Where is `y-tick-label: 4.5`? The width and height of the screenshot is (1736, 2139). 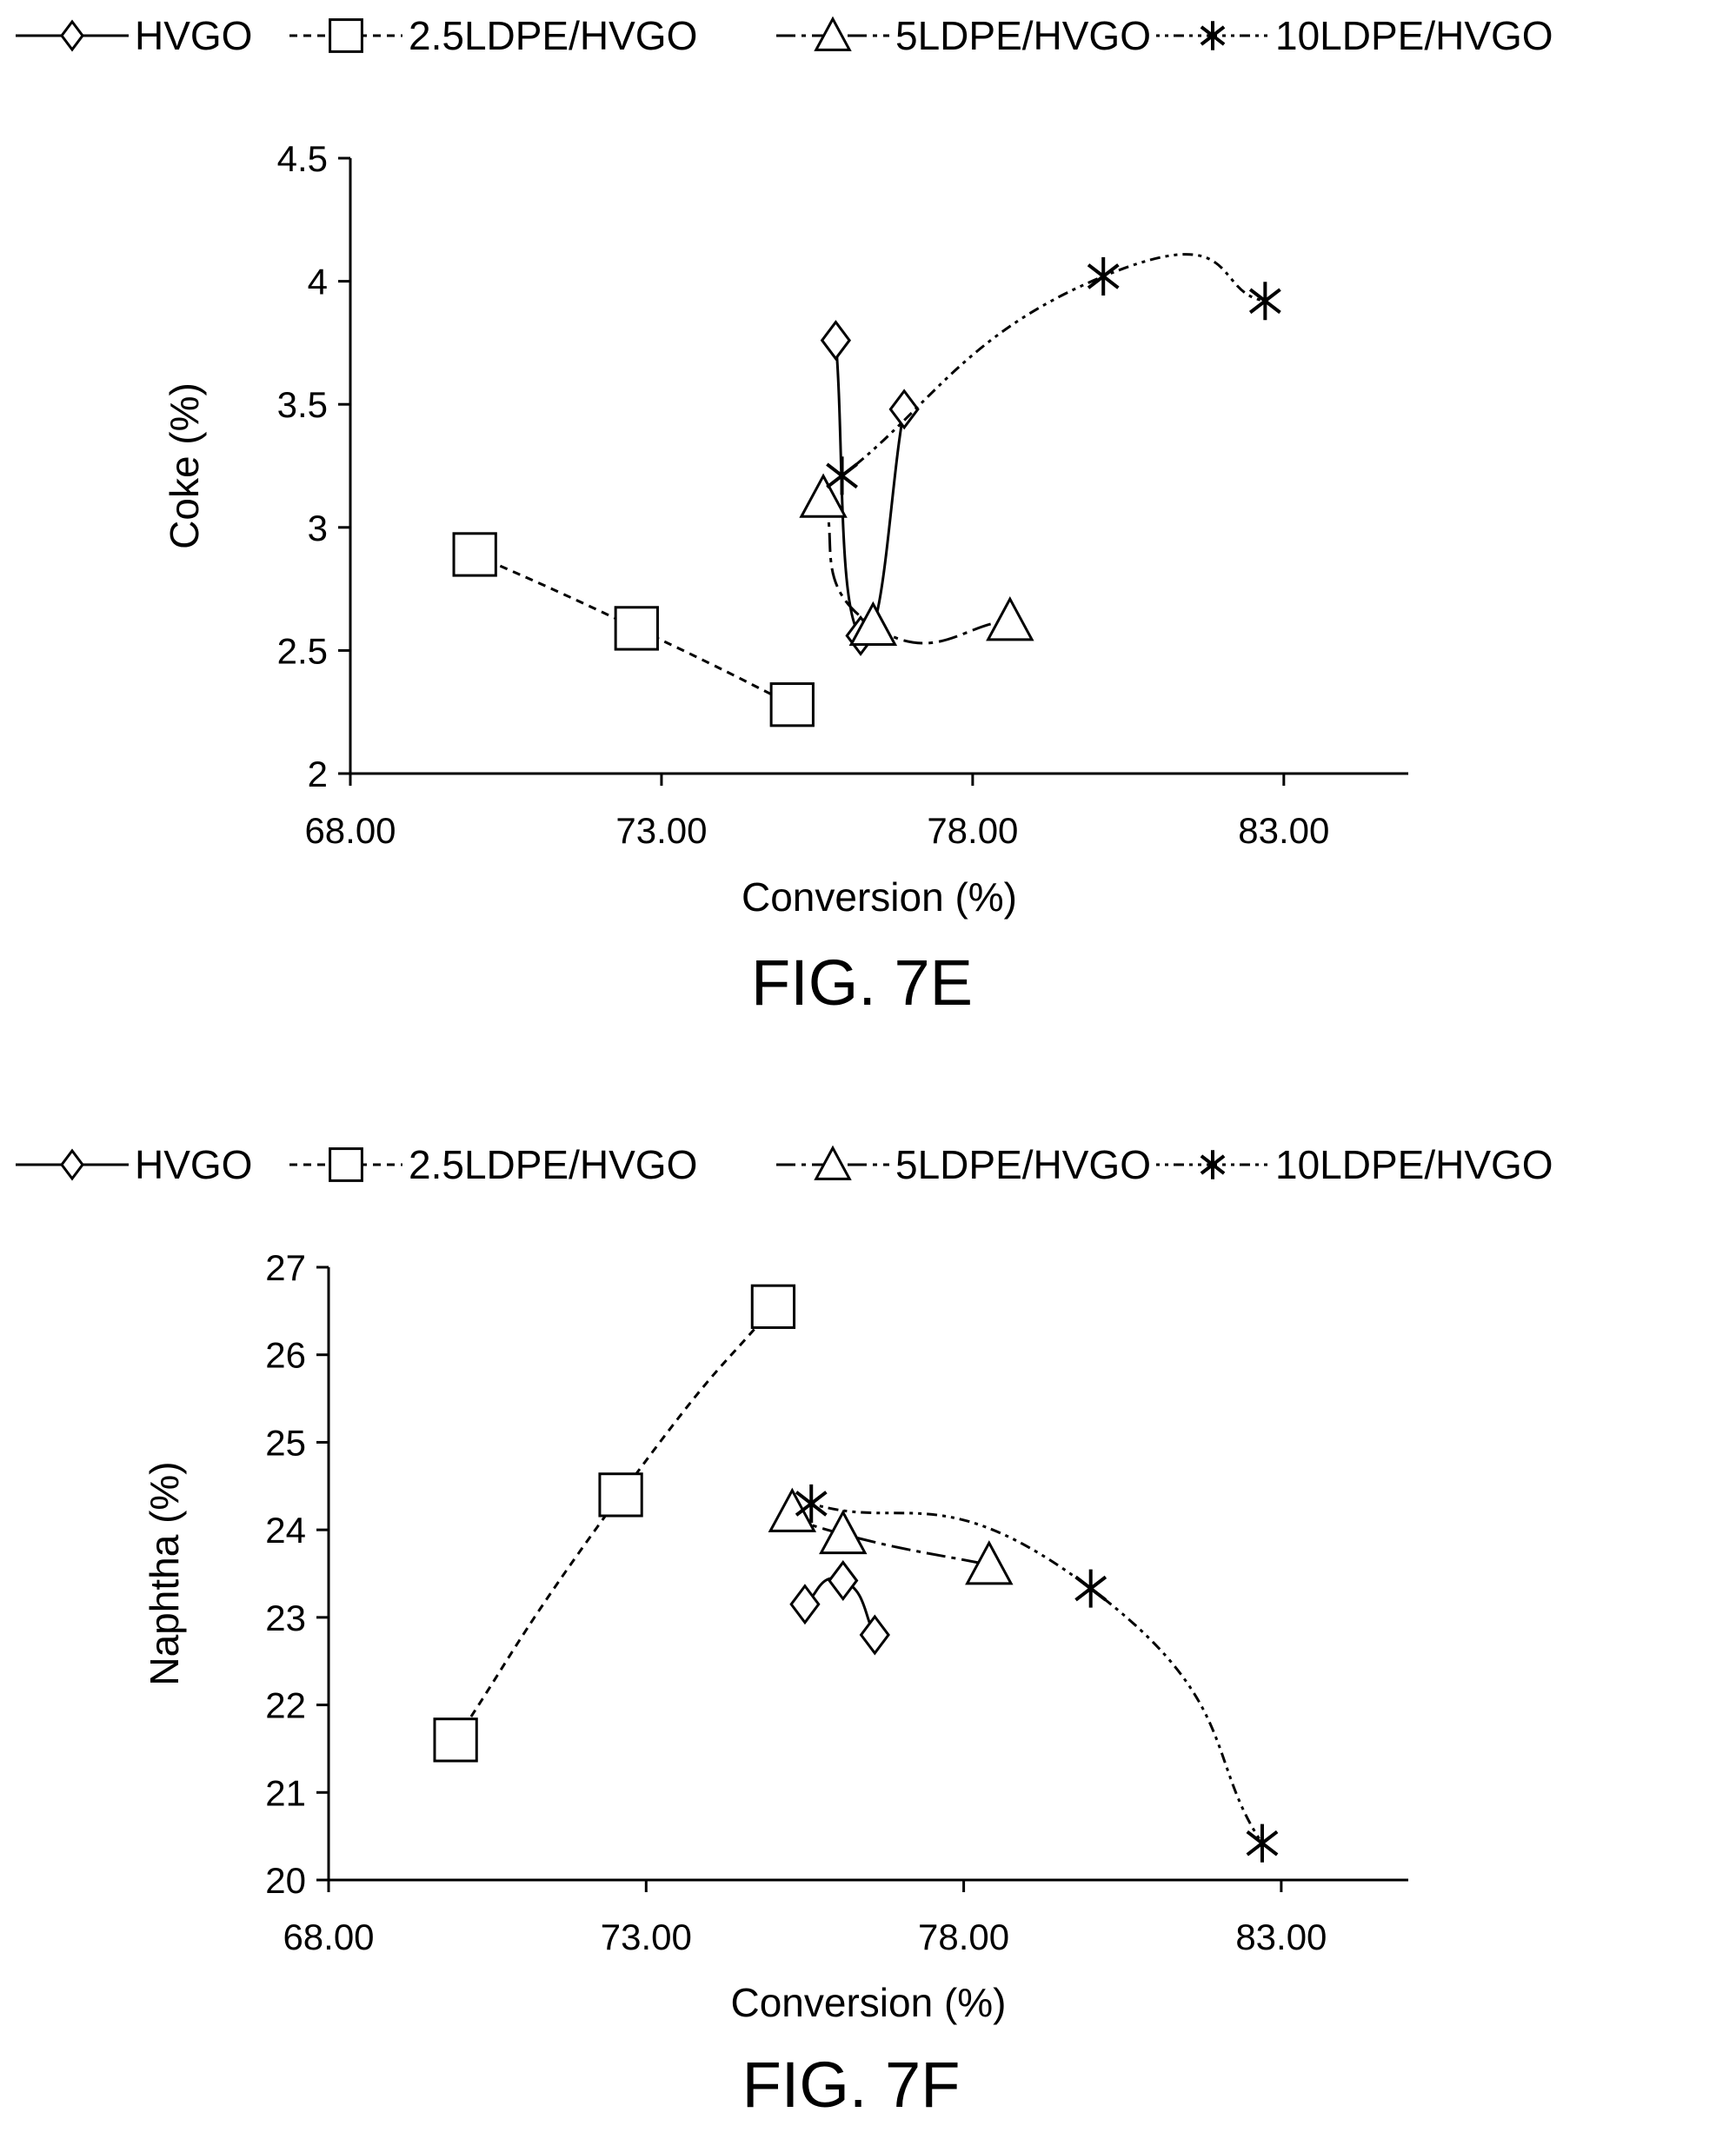 y-tick-label: 4.5 is located at coordinates (302, 158).